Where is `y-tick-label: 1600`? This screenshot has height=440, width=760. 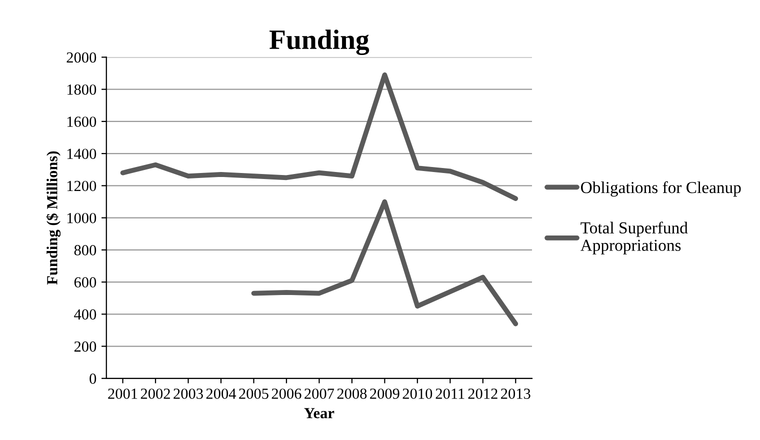 y-tick-label: 1600 is located at coordinates (81, 121).